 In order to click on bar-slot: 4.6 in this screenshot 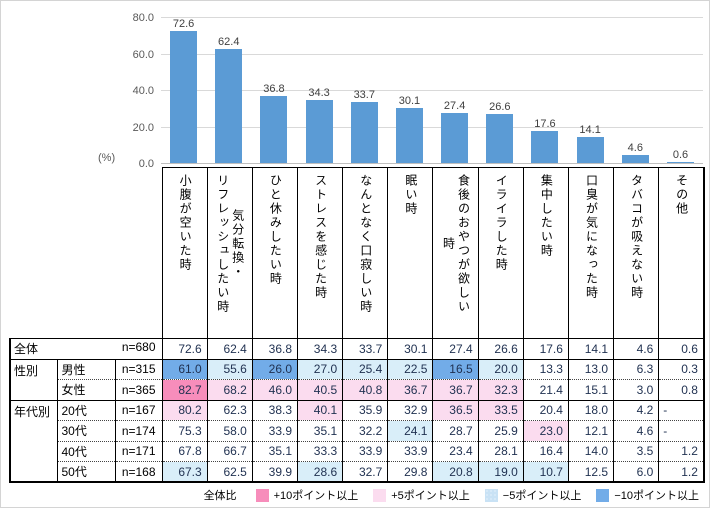, I will do `click(635, 90)`.